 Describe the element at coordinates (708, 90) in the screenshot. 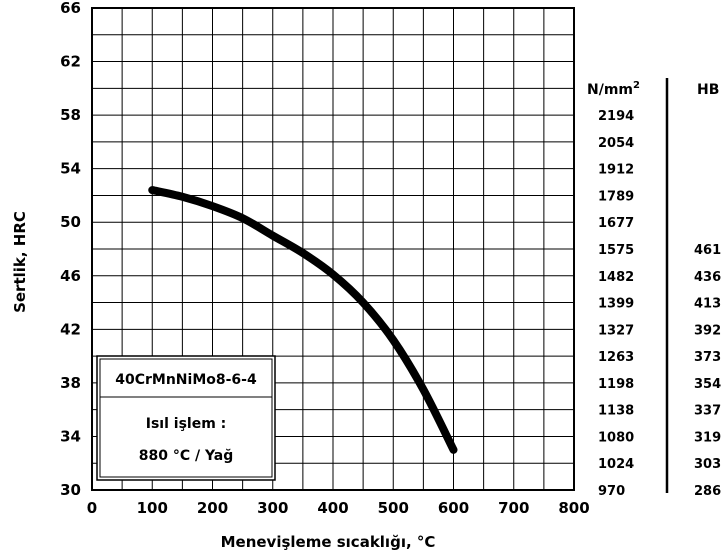

I see `hb-header: HB` at that location.